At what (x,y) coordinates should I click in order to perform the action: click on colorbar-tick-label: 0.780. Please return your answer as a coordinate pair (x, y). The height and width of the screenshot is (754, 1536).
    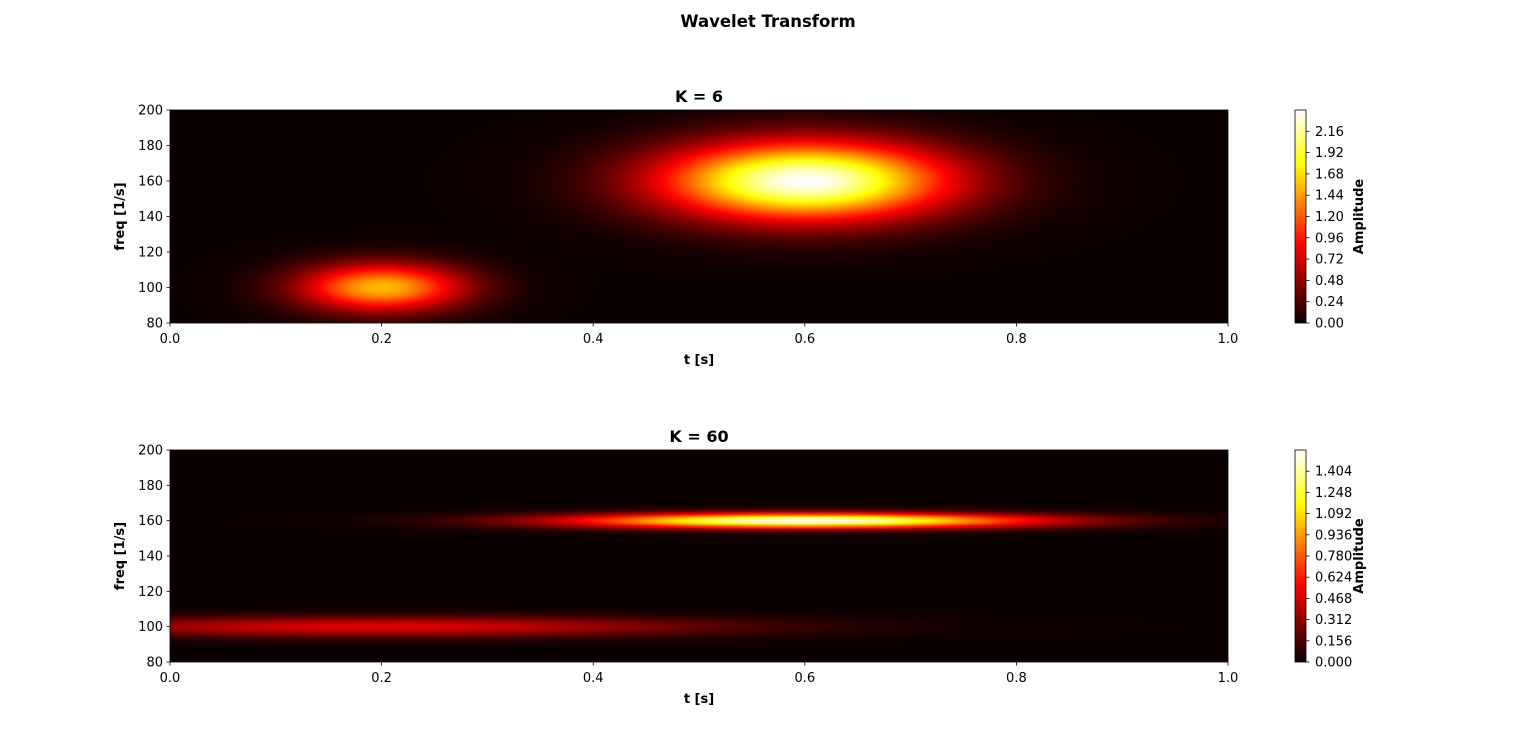
    Looking at the image, I should click on (1333, 557).